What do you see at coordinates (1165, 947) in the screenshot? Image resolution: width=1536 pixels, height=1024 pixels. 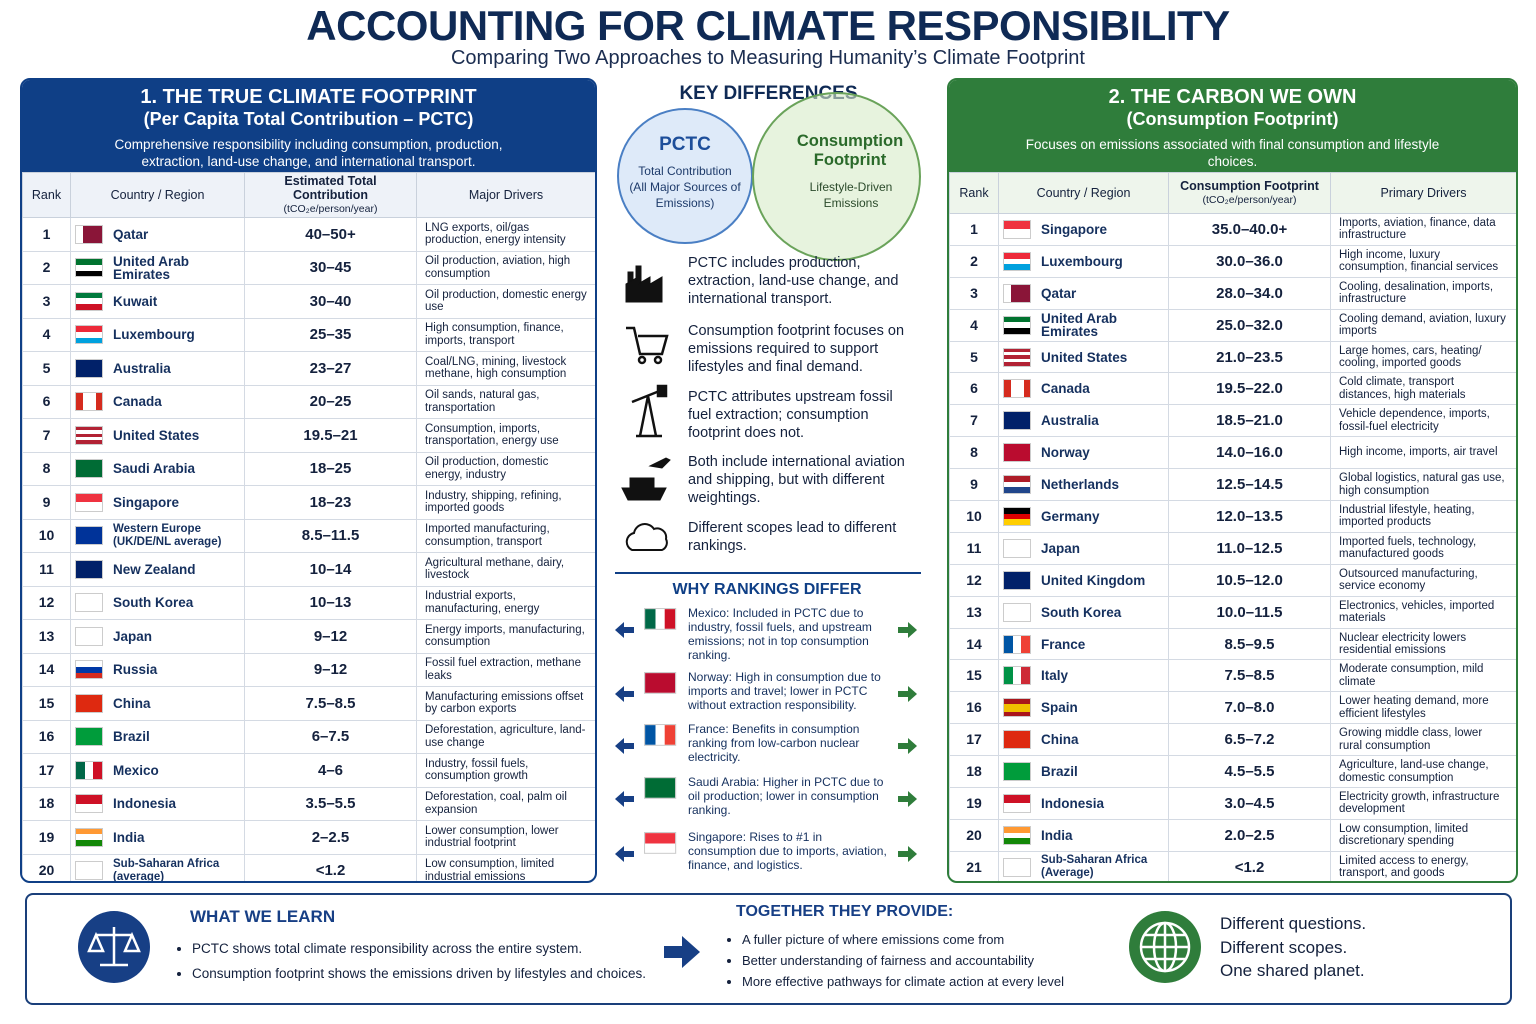 I see `globe-icon` at bounding box center [1165, 947].